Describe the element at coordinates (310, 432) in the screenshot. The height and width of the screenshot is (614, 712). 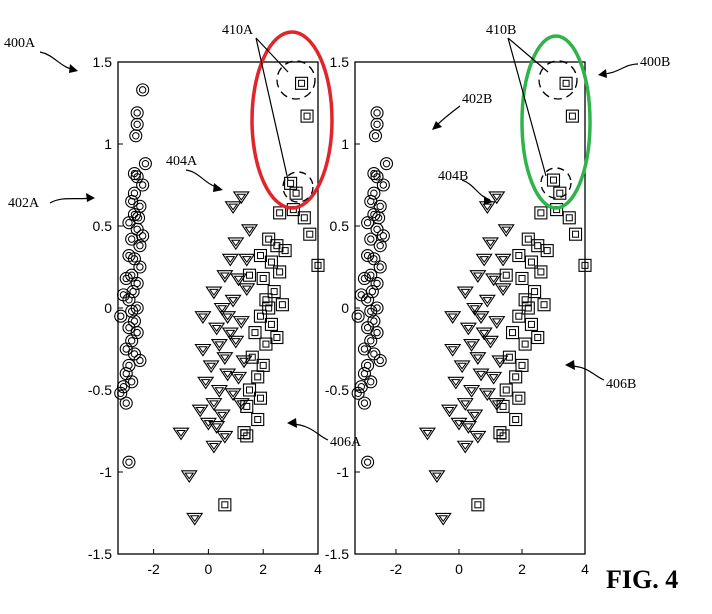
I see `leader-406a` at that location.